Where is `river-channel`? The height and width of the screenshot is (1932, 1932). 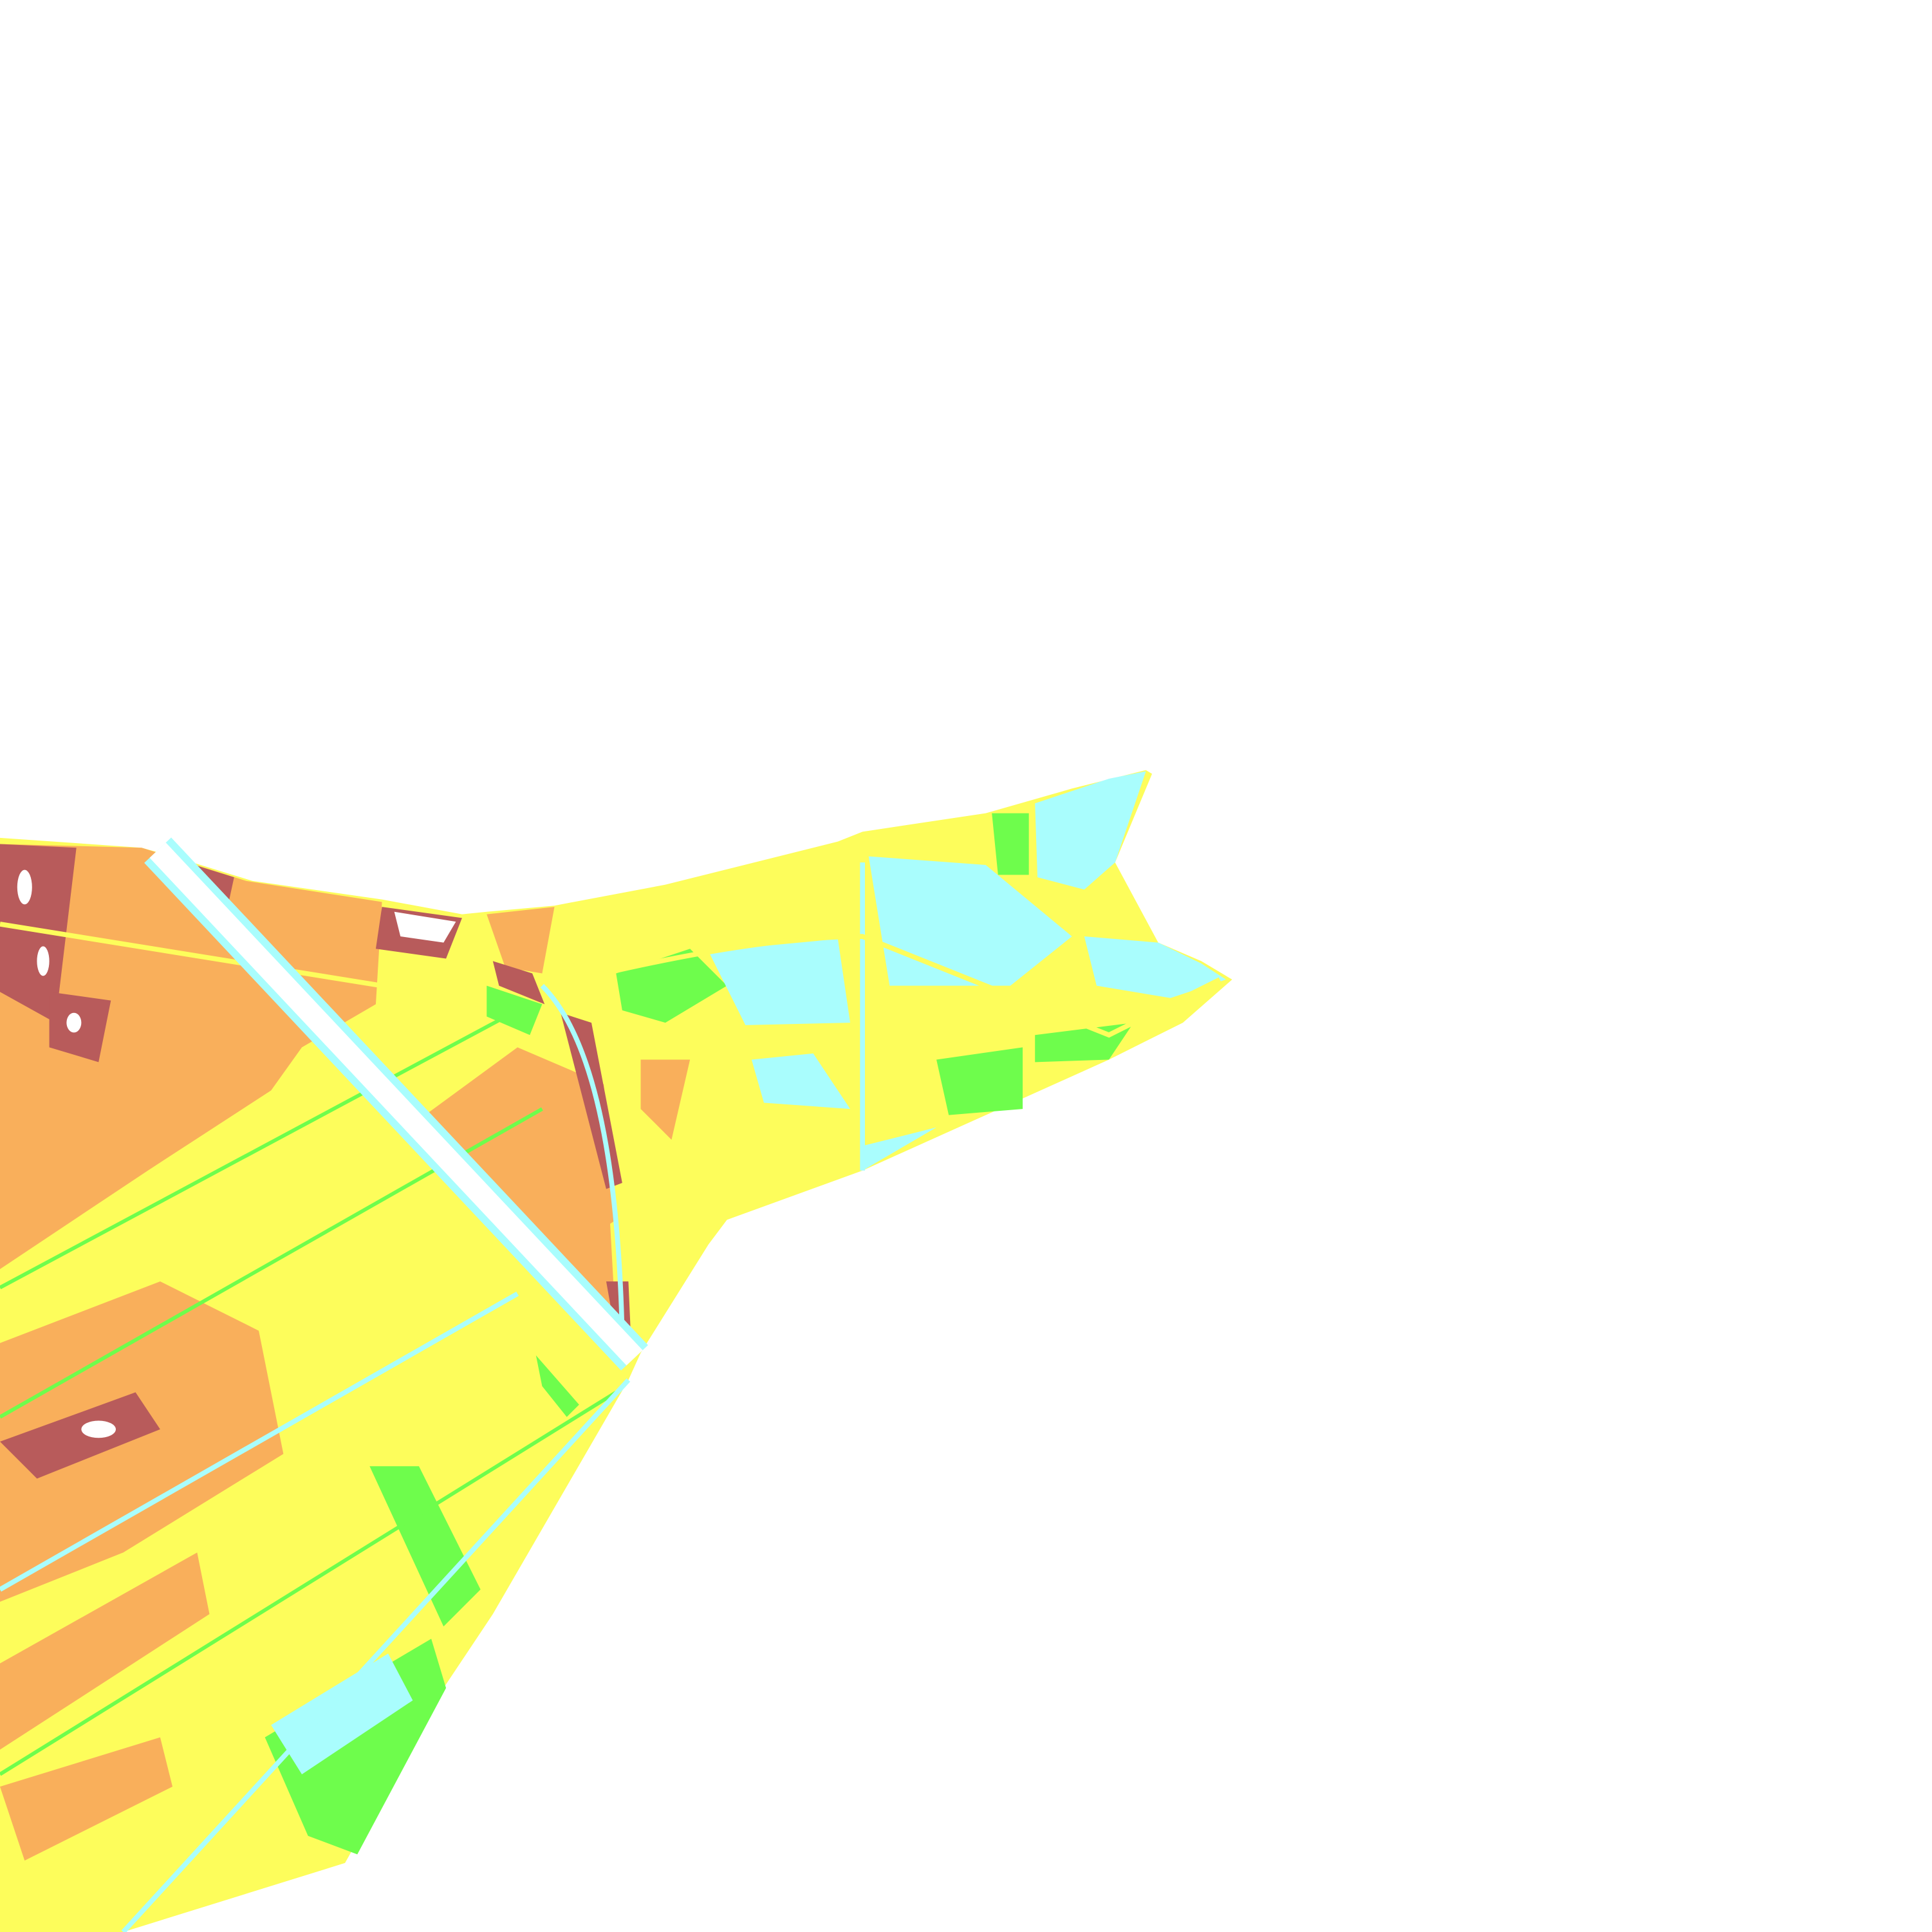 river-channel is located at coordinates (396, 1104).